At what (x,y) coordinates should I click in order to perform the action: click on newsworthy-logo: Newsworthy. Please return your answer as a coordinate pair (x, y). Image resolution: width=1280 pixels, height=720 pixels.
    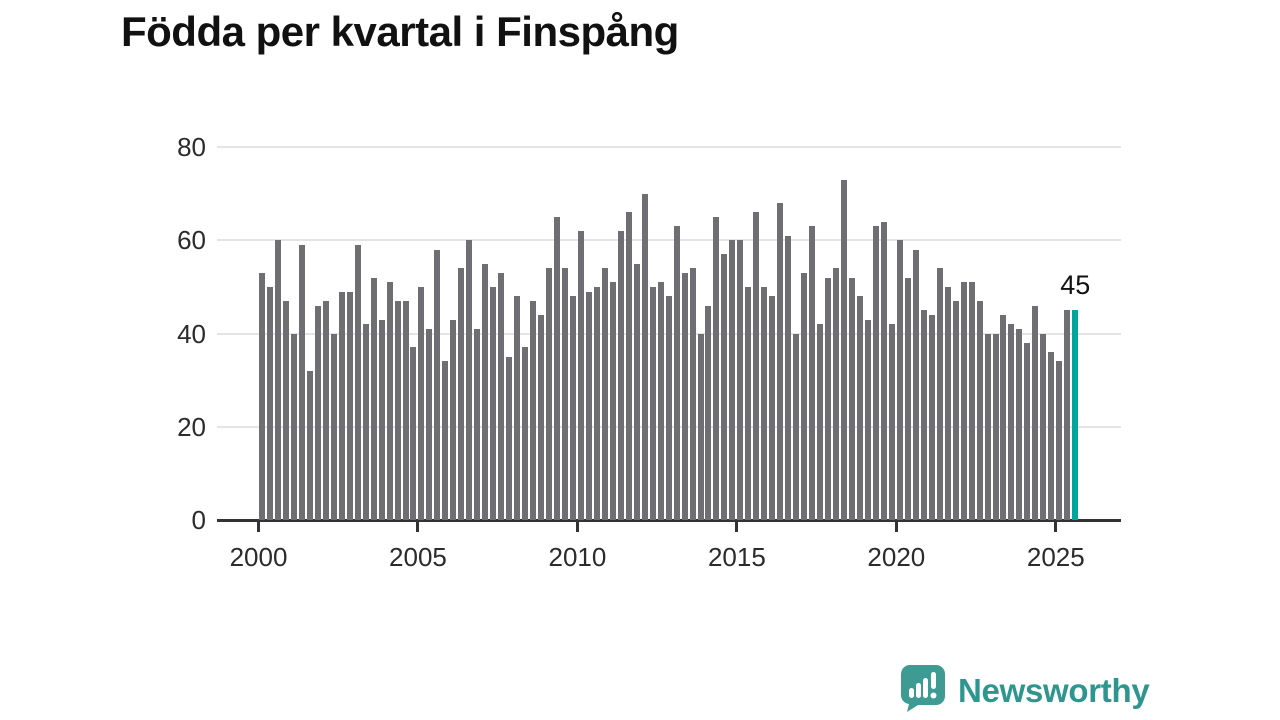
    Looking at the image, I should click on (1025, 690).